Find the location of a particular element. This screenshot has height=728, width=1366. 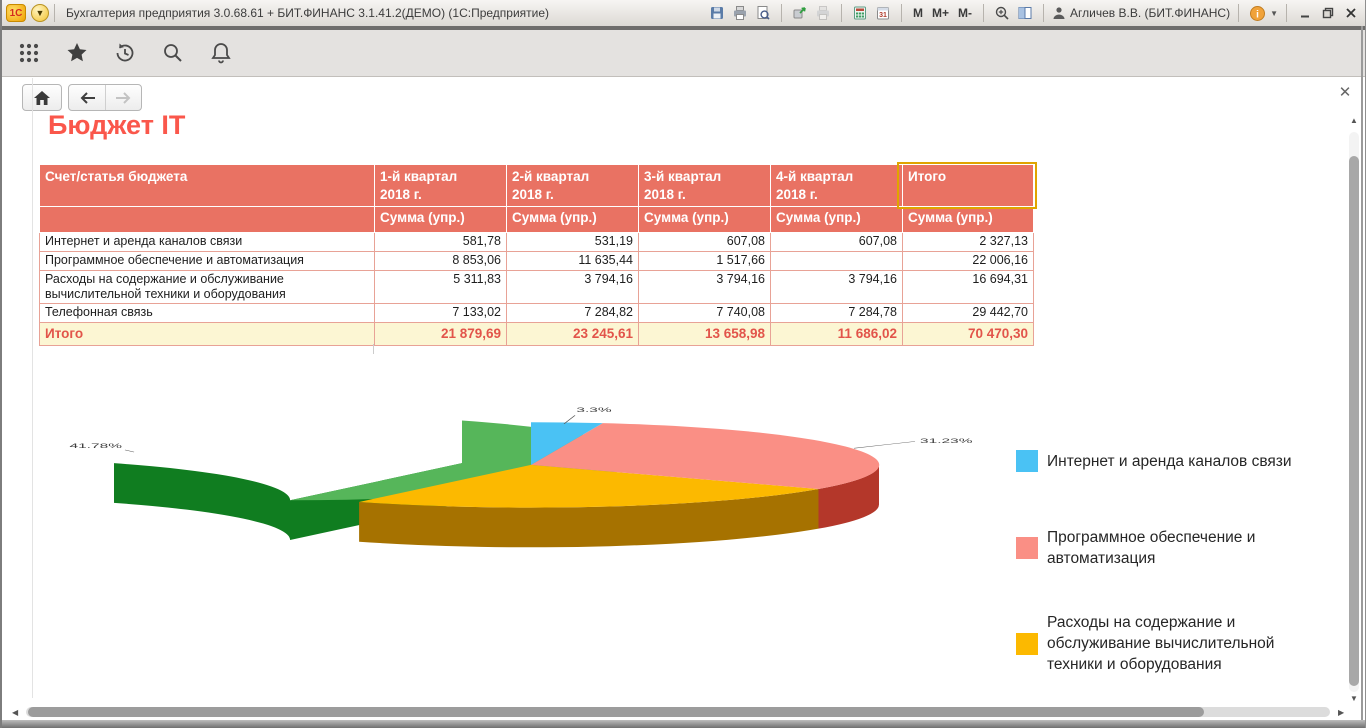

total-value-cell: 70 470,30 is located at coordinates (968, 334).